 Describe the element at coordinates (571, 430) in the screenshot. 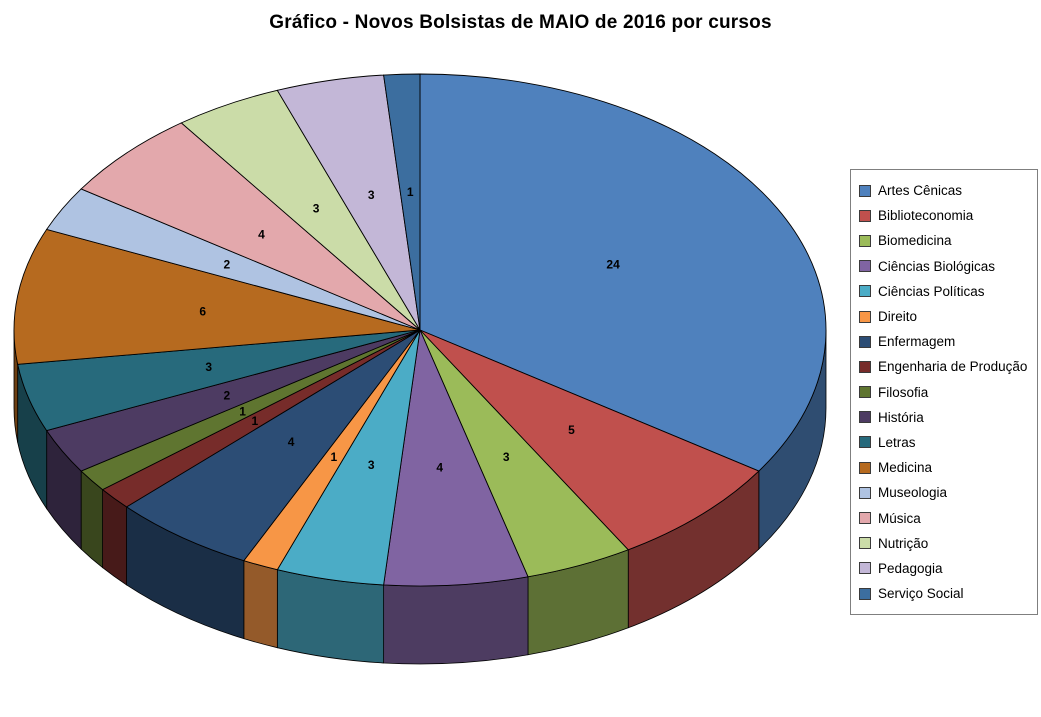

I see `slice-label: 5` at that location.